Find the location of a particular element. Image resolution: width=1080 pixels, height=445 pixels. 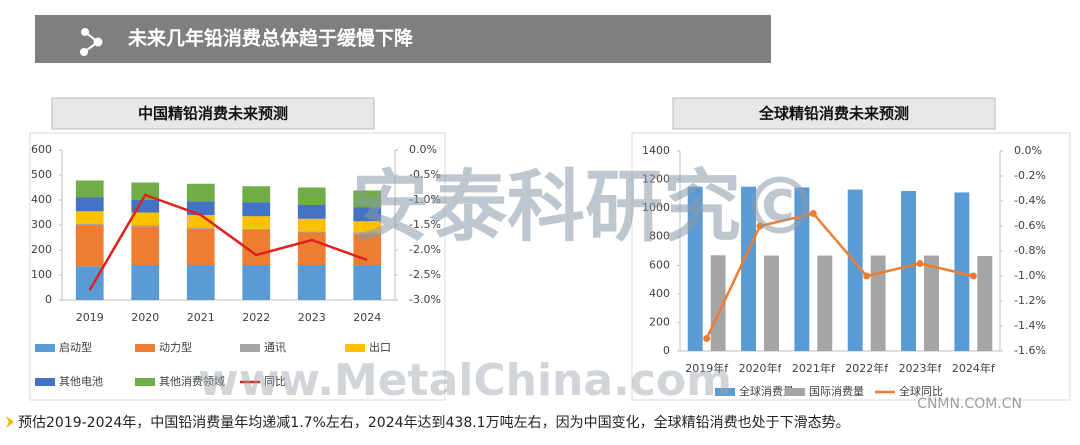

y-tick-label: 100 is located at coordinates (41, 274).